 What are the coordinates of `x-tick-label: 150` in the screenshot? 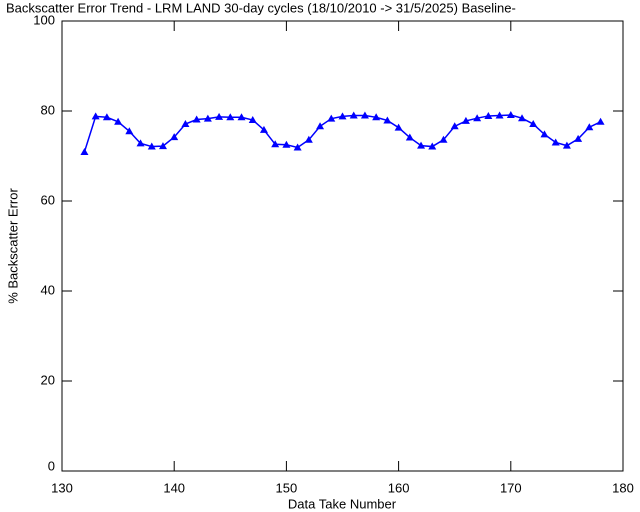 It's located at (287, 487).